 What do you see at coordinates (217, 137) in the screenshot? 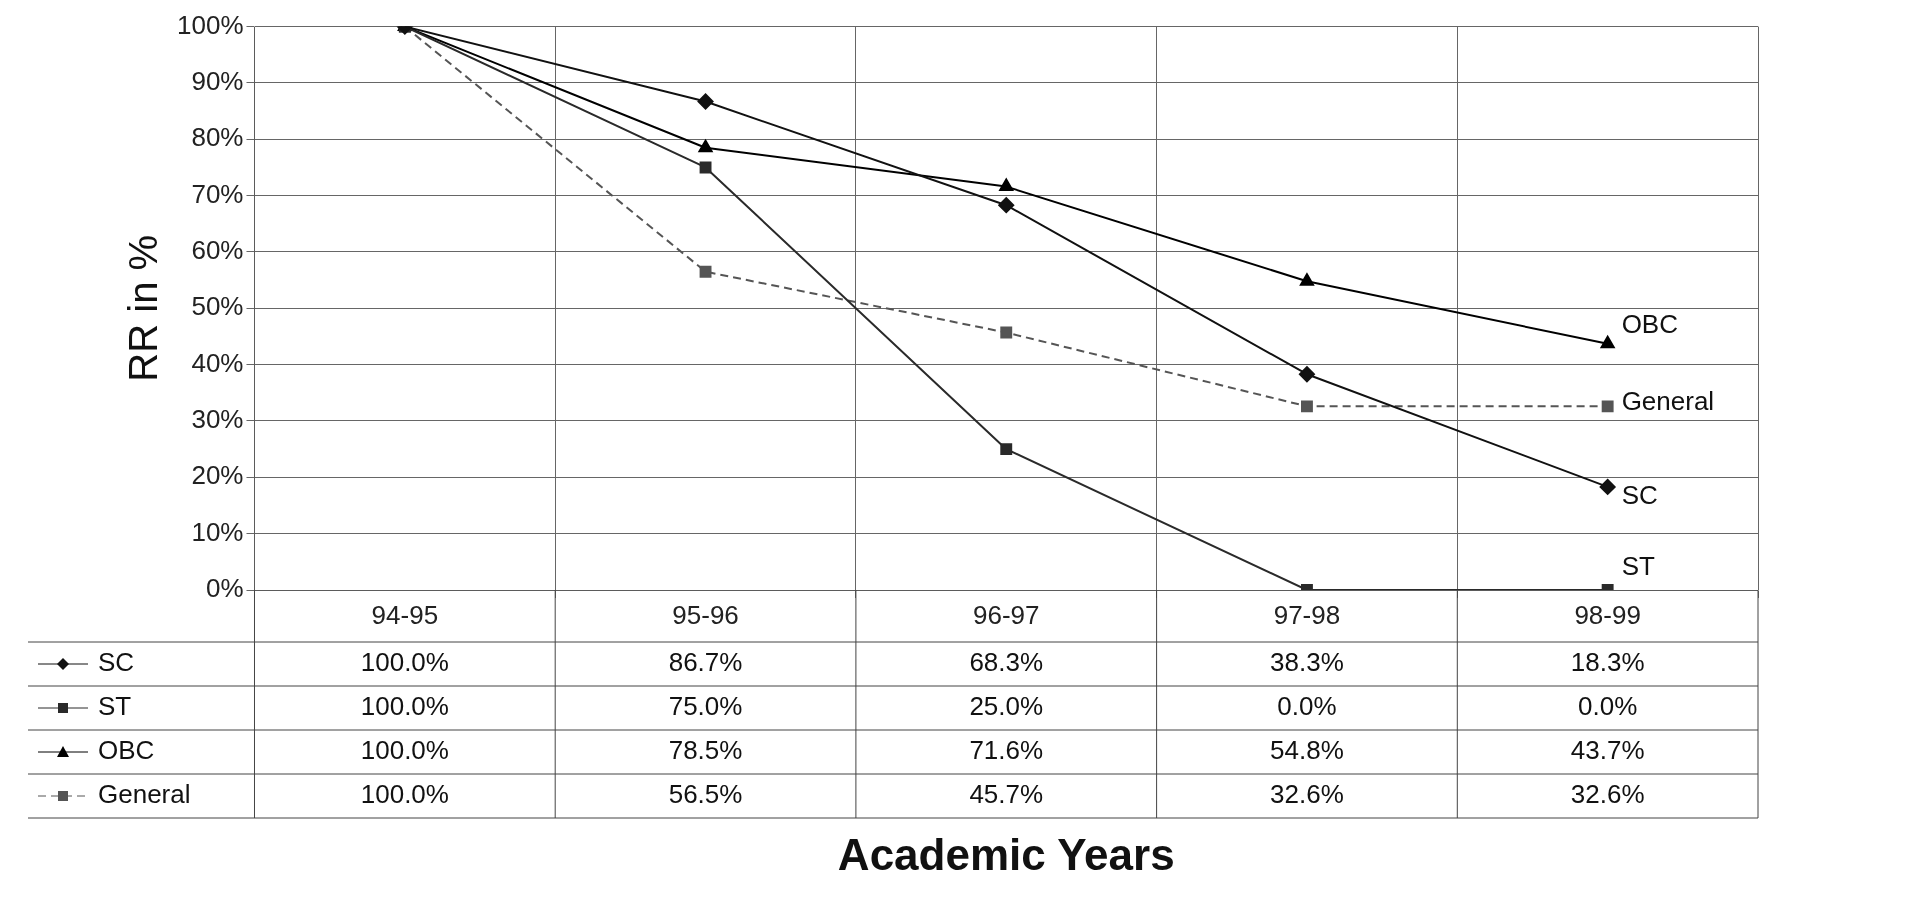
I see `y-tick-label: 80%` at bounding box center [217, 137].